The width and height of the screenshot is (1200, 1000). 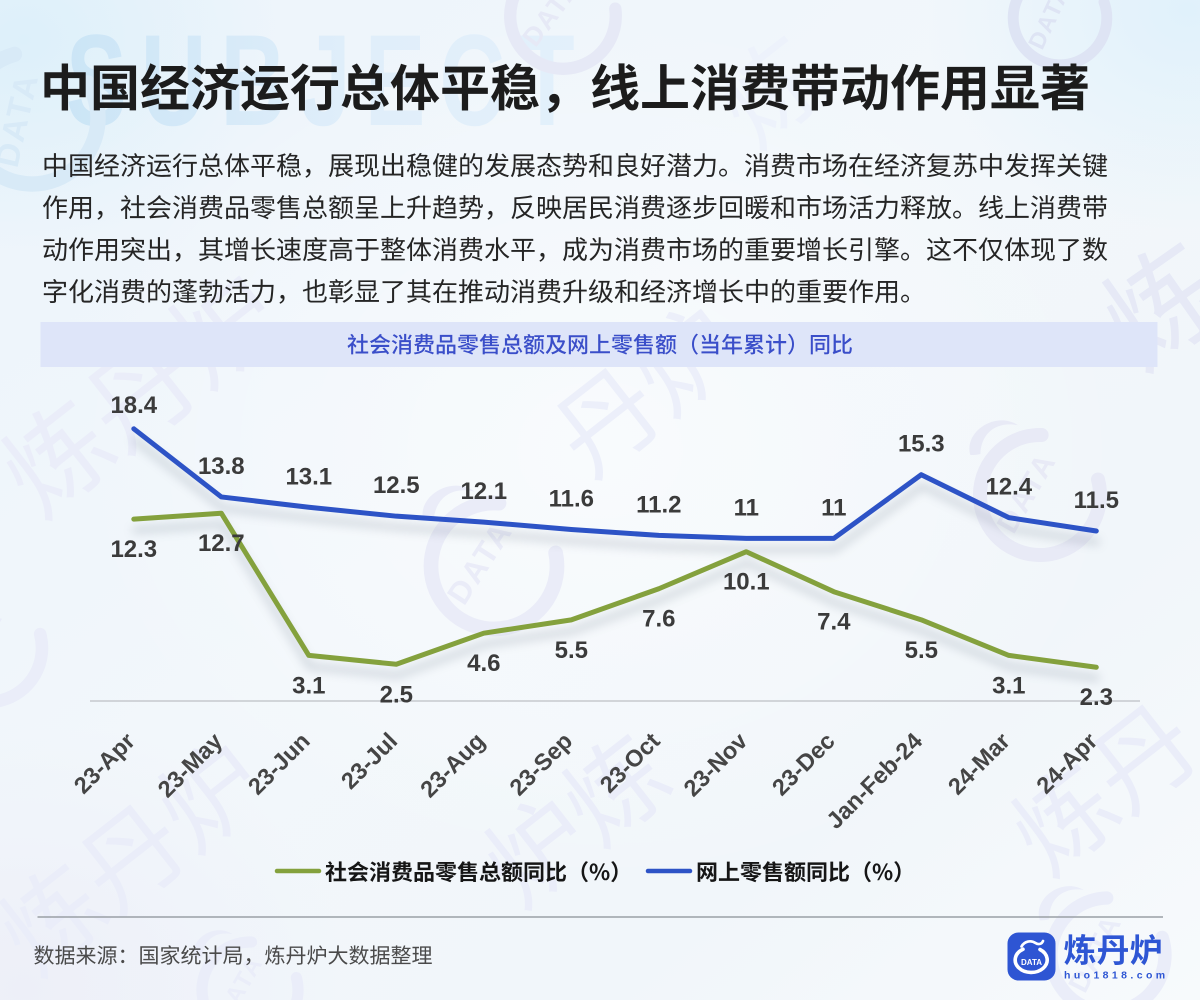 I want to click on svg-text: 10.1, so click(x=746, y=582).